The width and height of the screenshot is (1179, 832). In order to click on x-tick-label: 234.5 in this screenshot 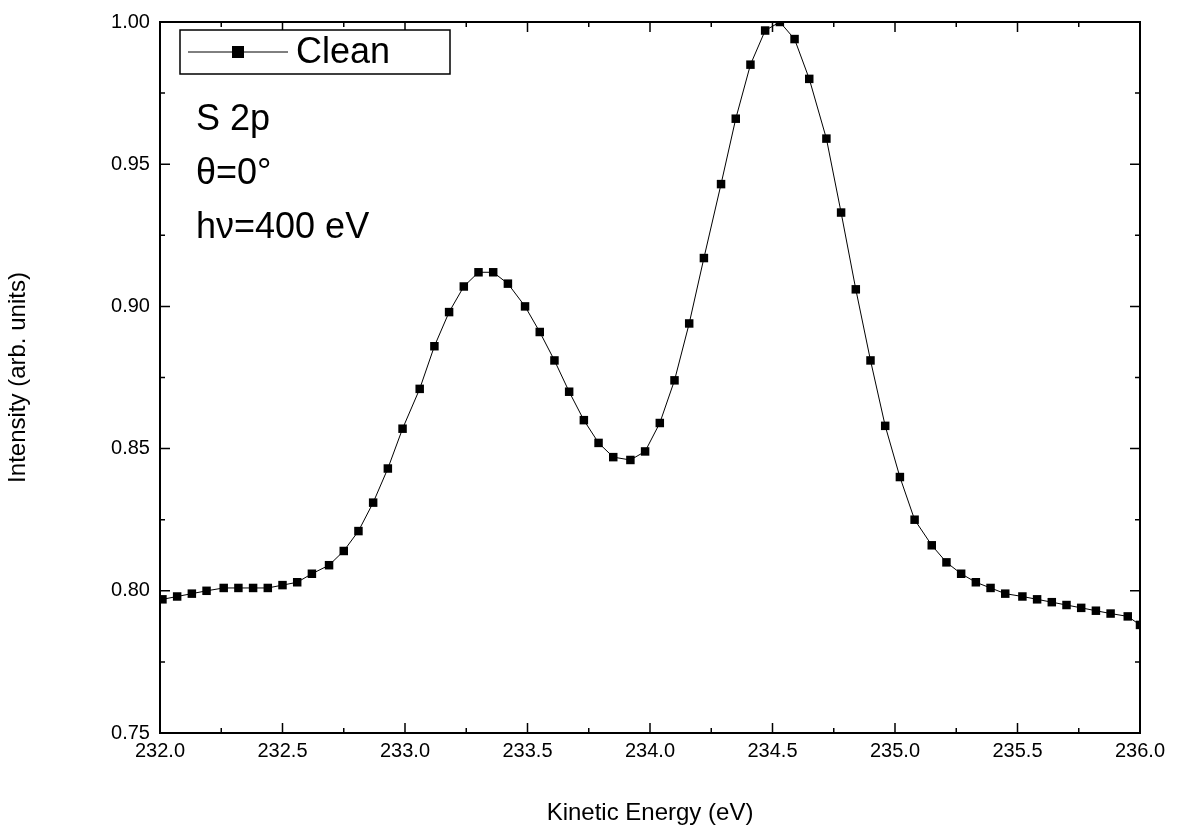, I will do `click(772, 749)`.